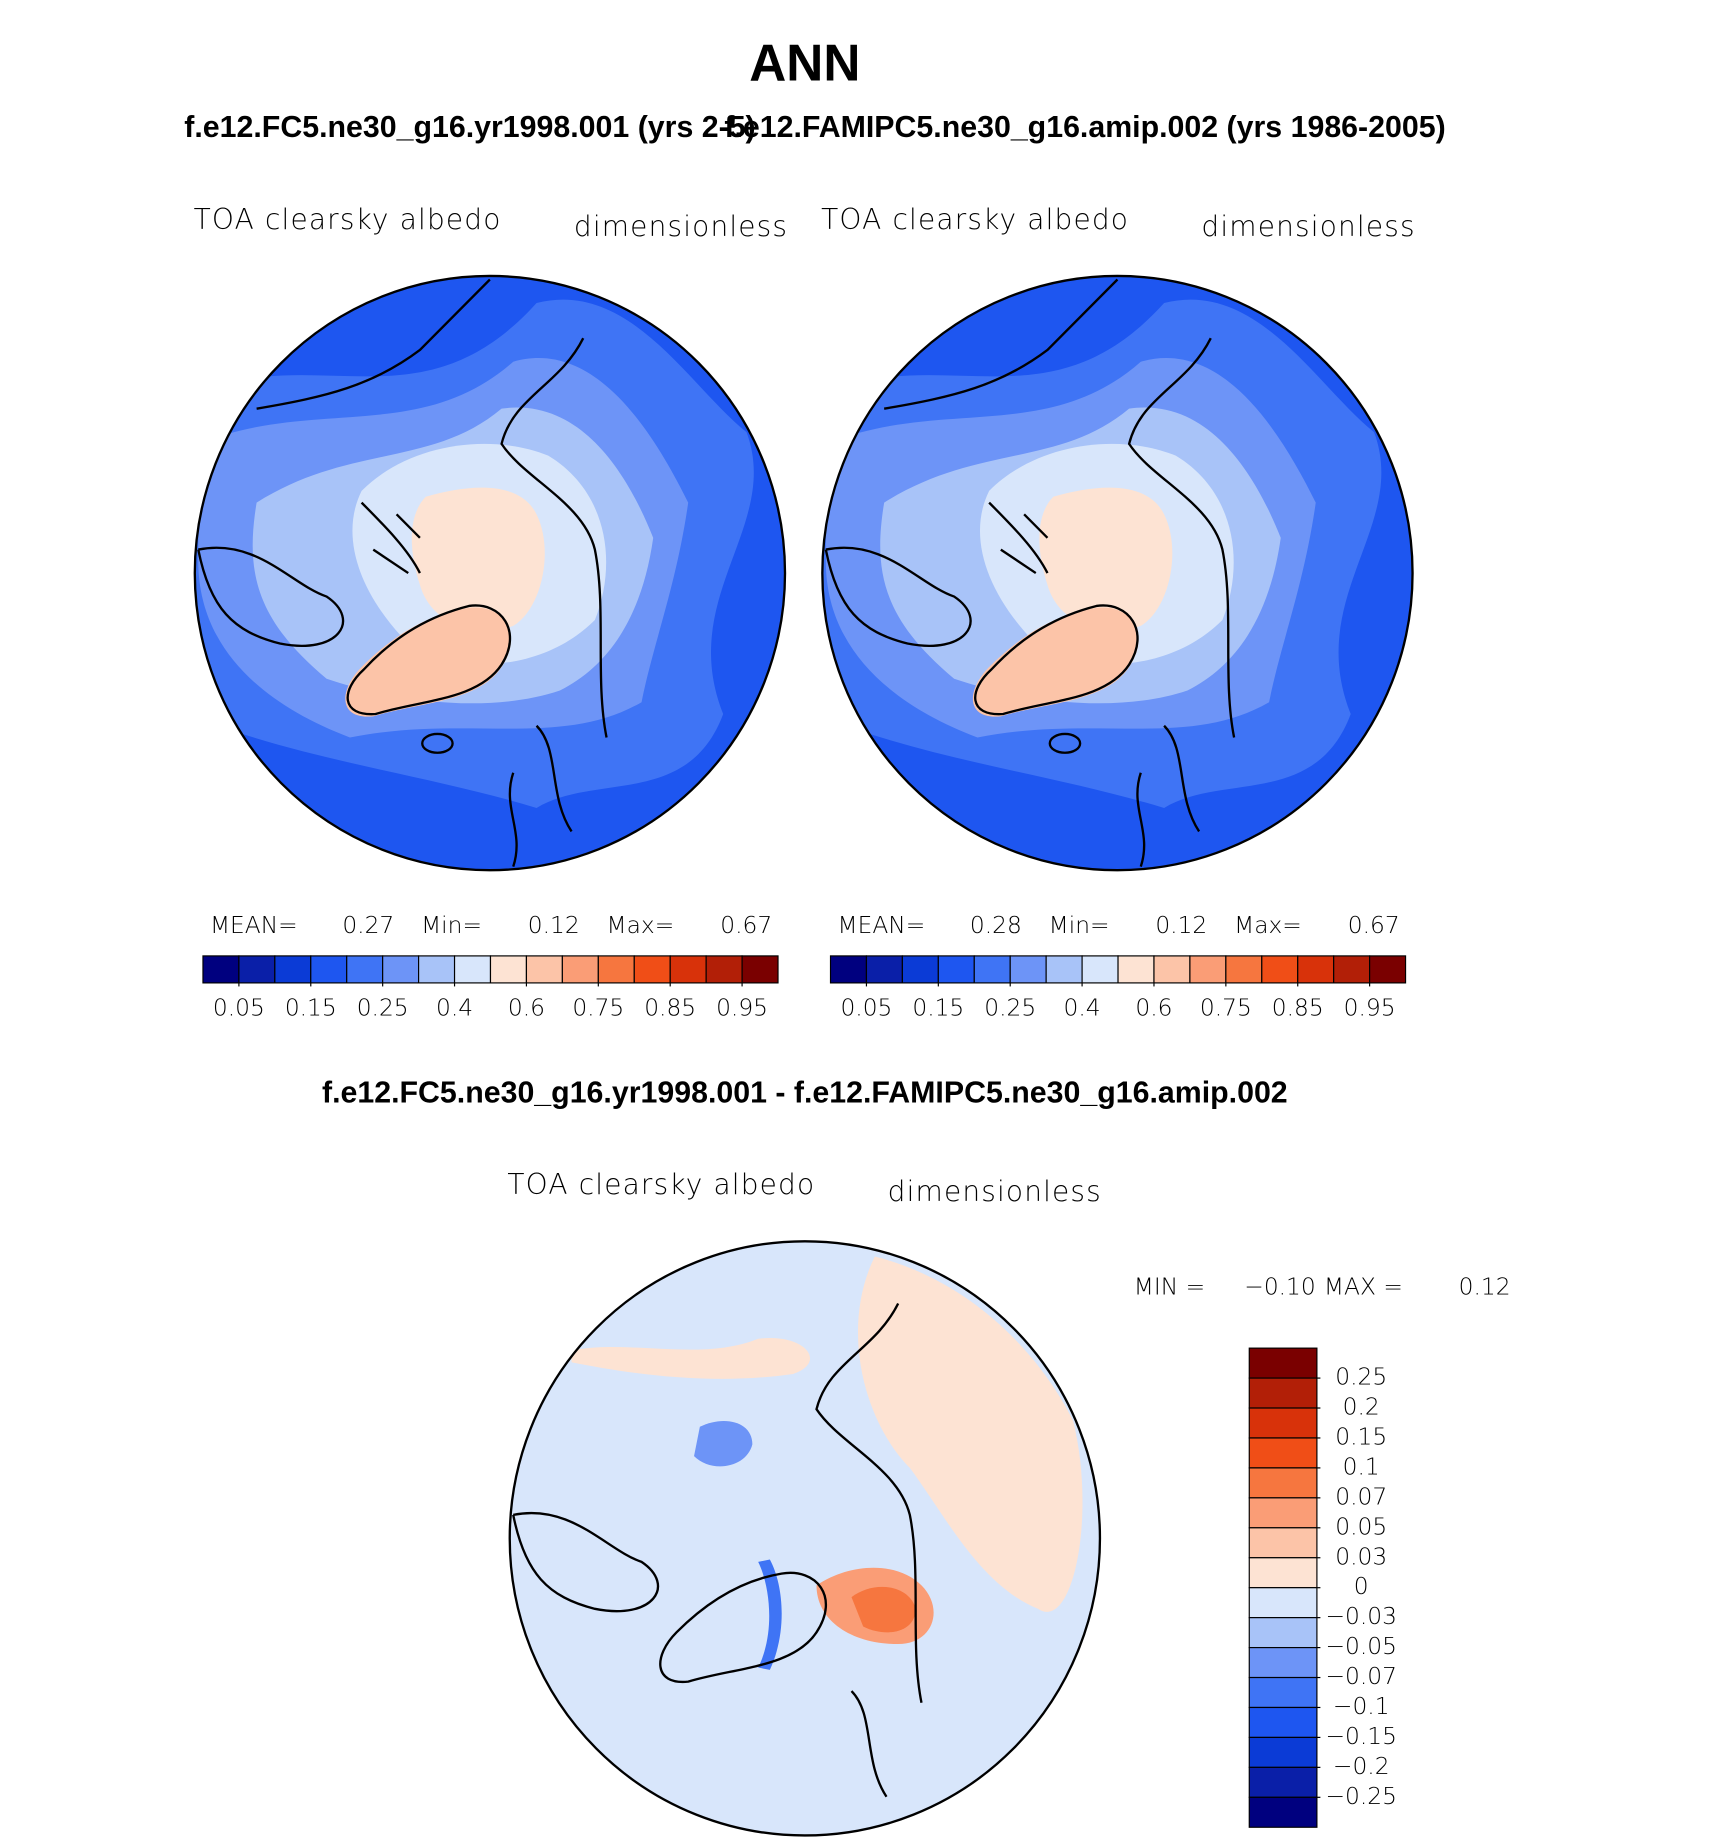  Describe the element at coordinates (368, 925) in the screenshot. I see `stat-value: 0.27` at that location.